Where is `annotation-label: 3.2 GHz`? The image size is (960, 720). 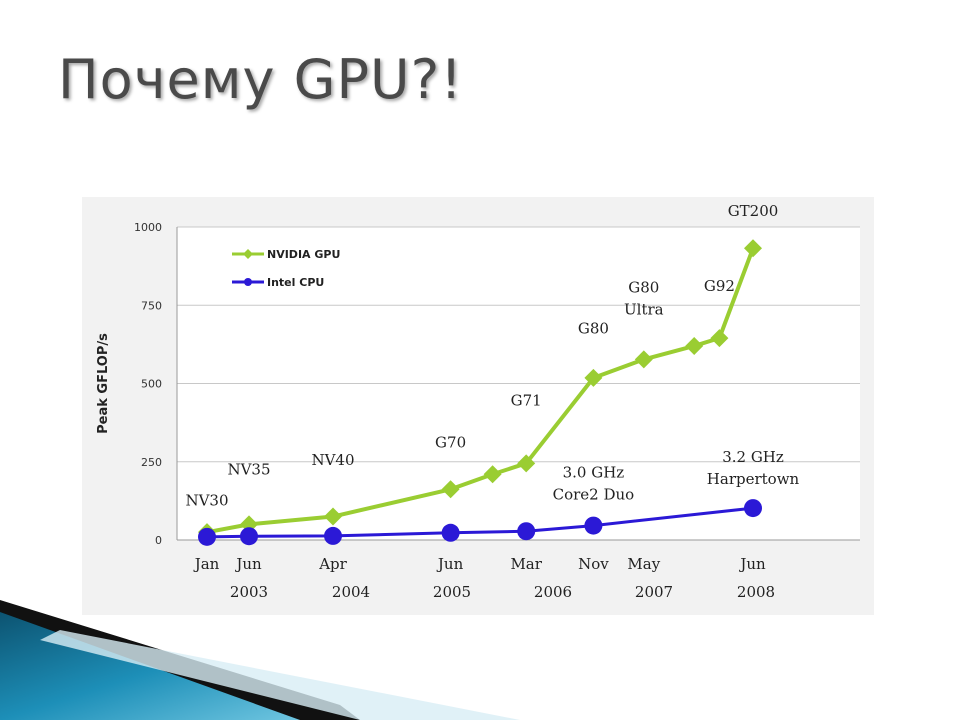 annotation-label: 3.2 GHz is located at coordinates (753, 457).